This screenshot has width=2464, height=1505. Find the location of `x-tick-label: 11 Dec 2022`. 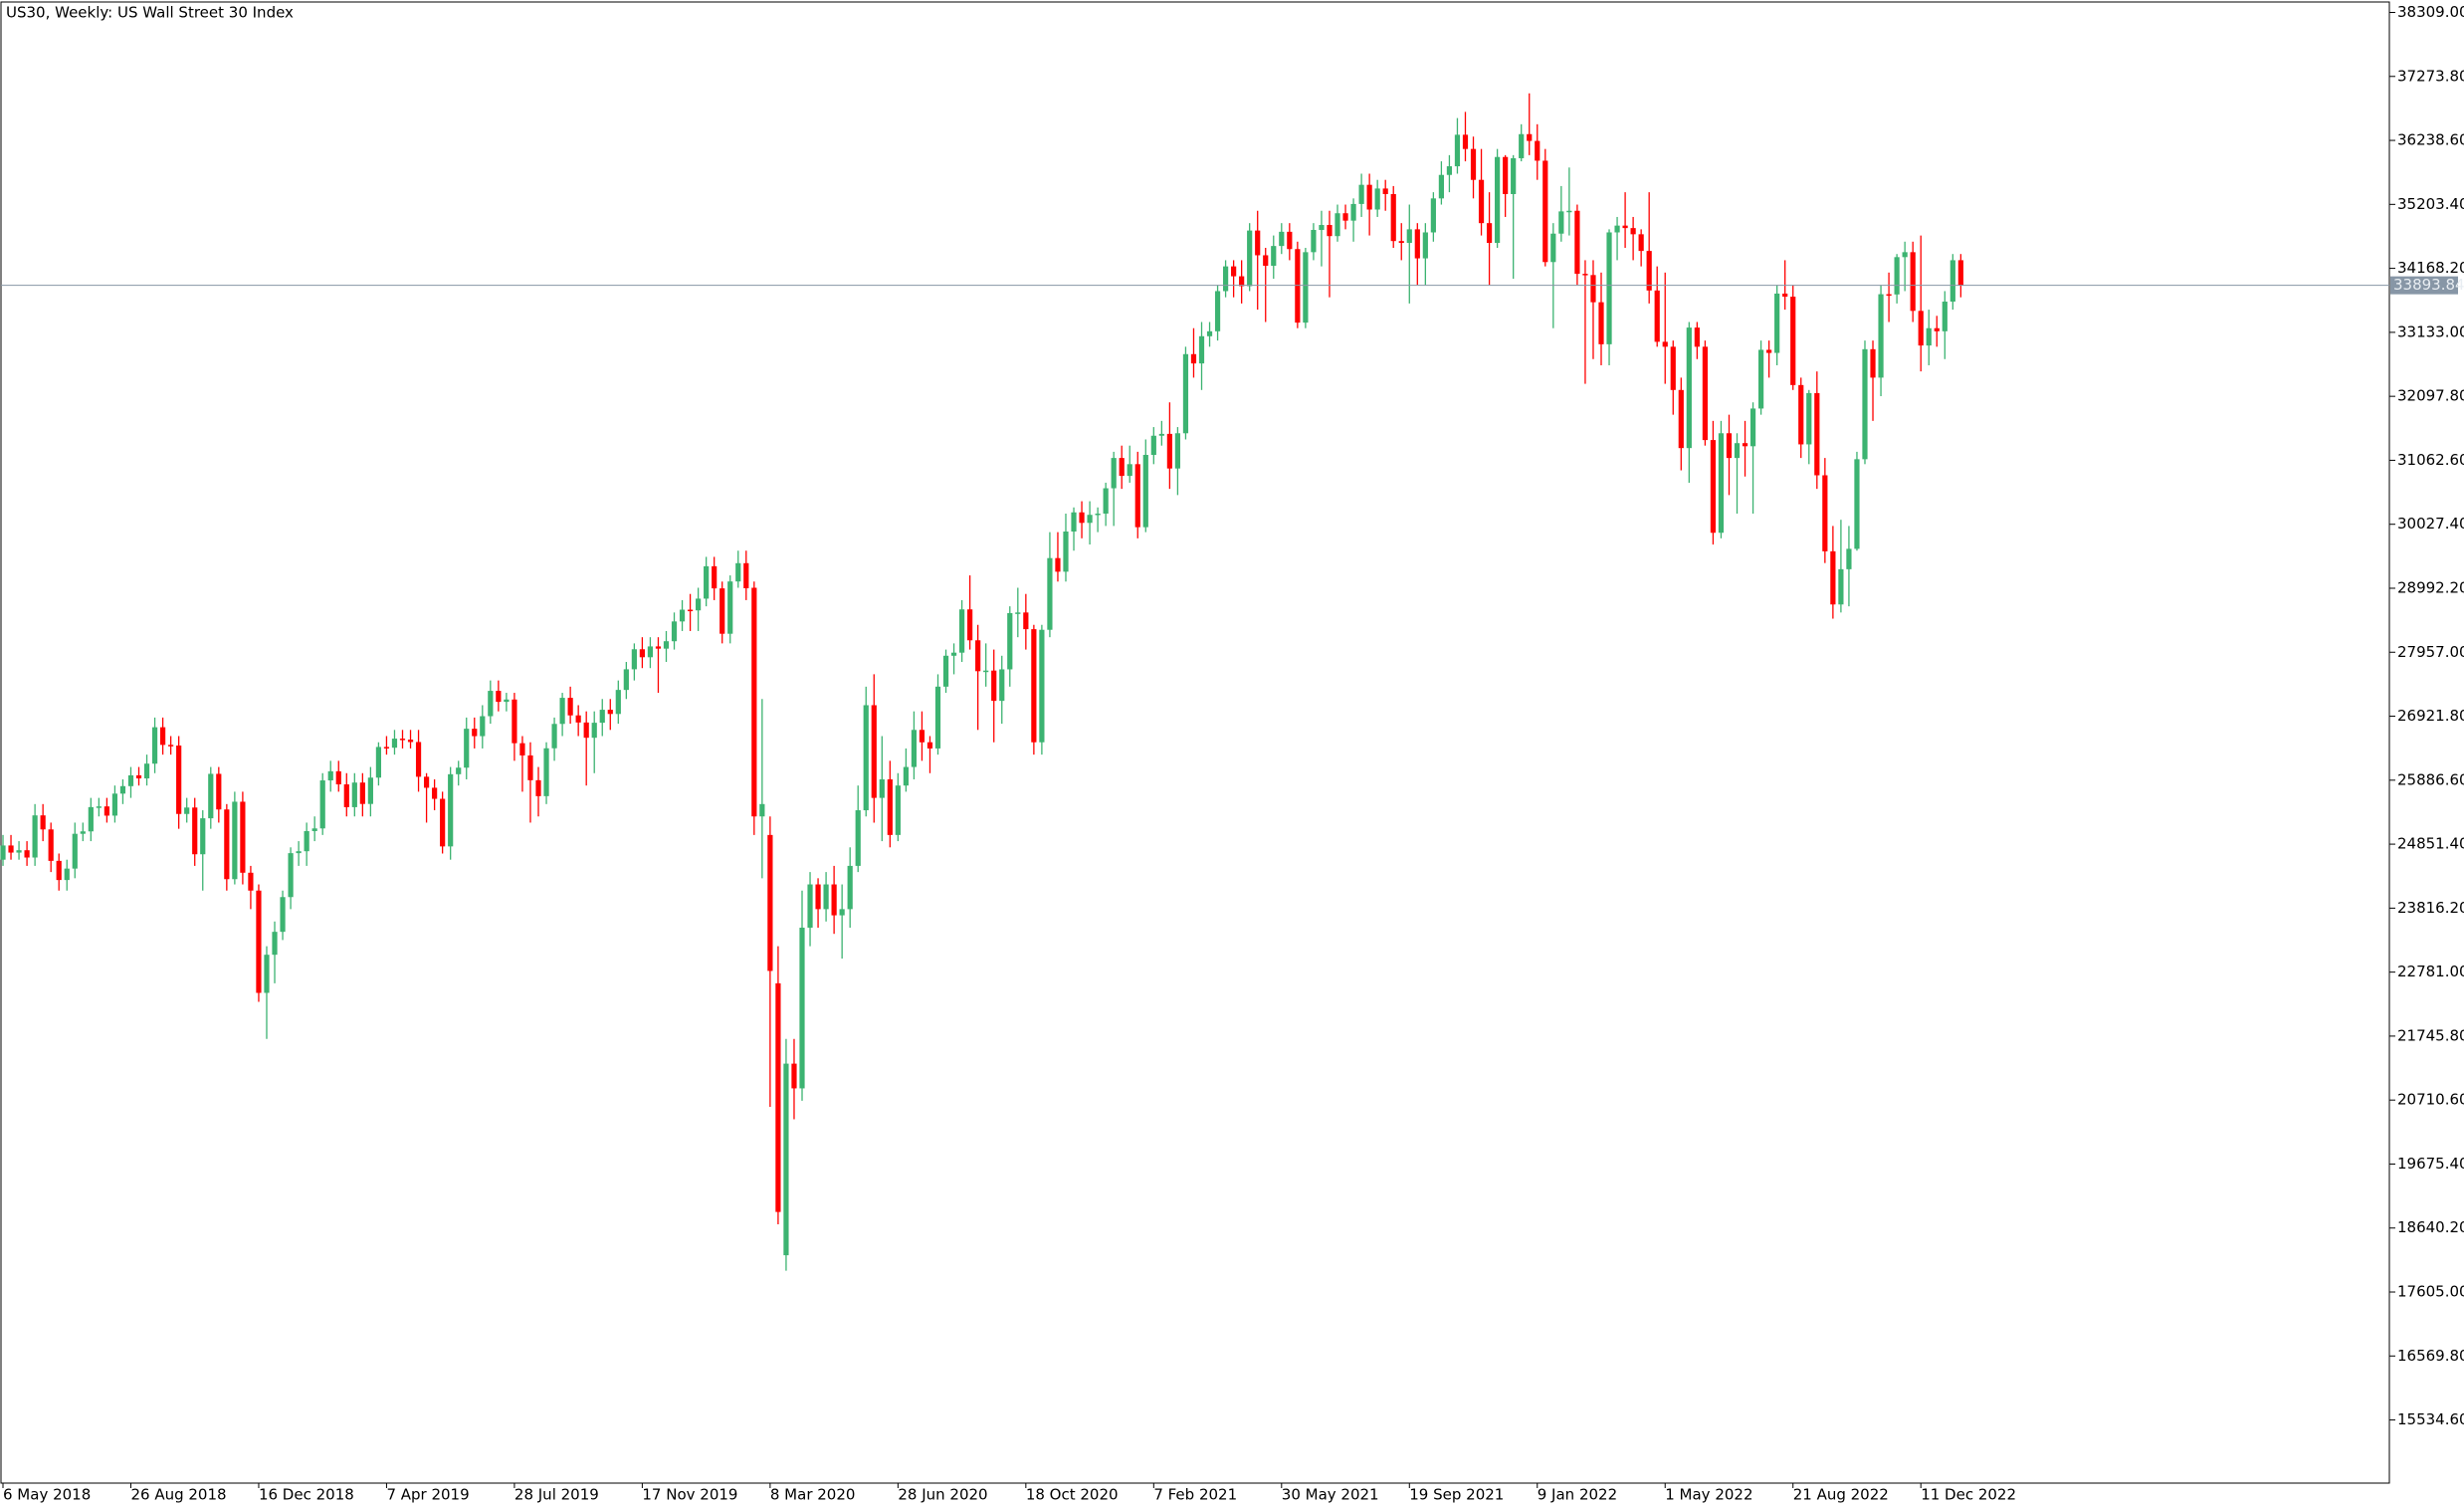

x-tick-label: 11 Dec 2022 is located at coordinates (1969, 1495).